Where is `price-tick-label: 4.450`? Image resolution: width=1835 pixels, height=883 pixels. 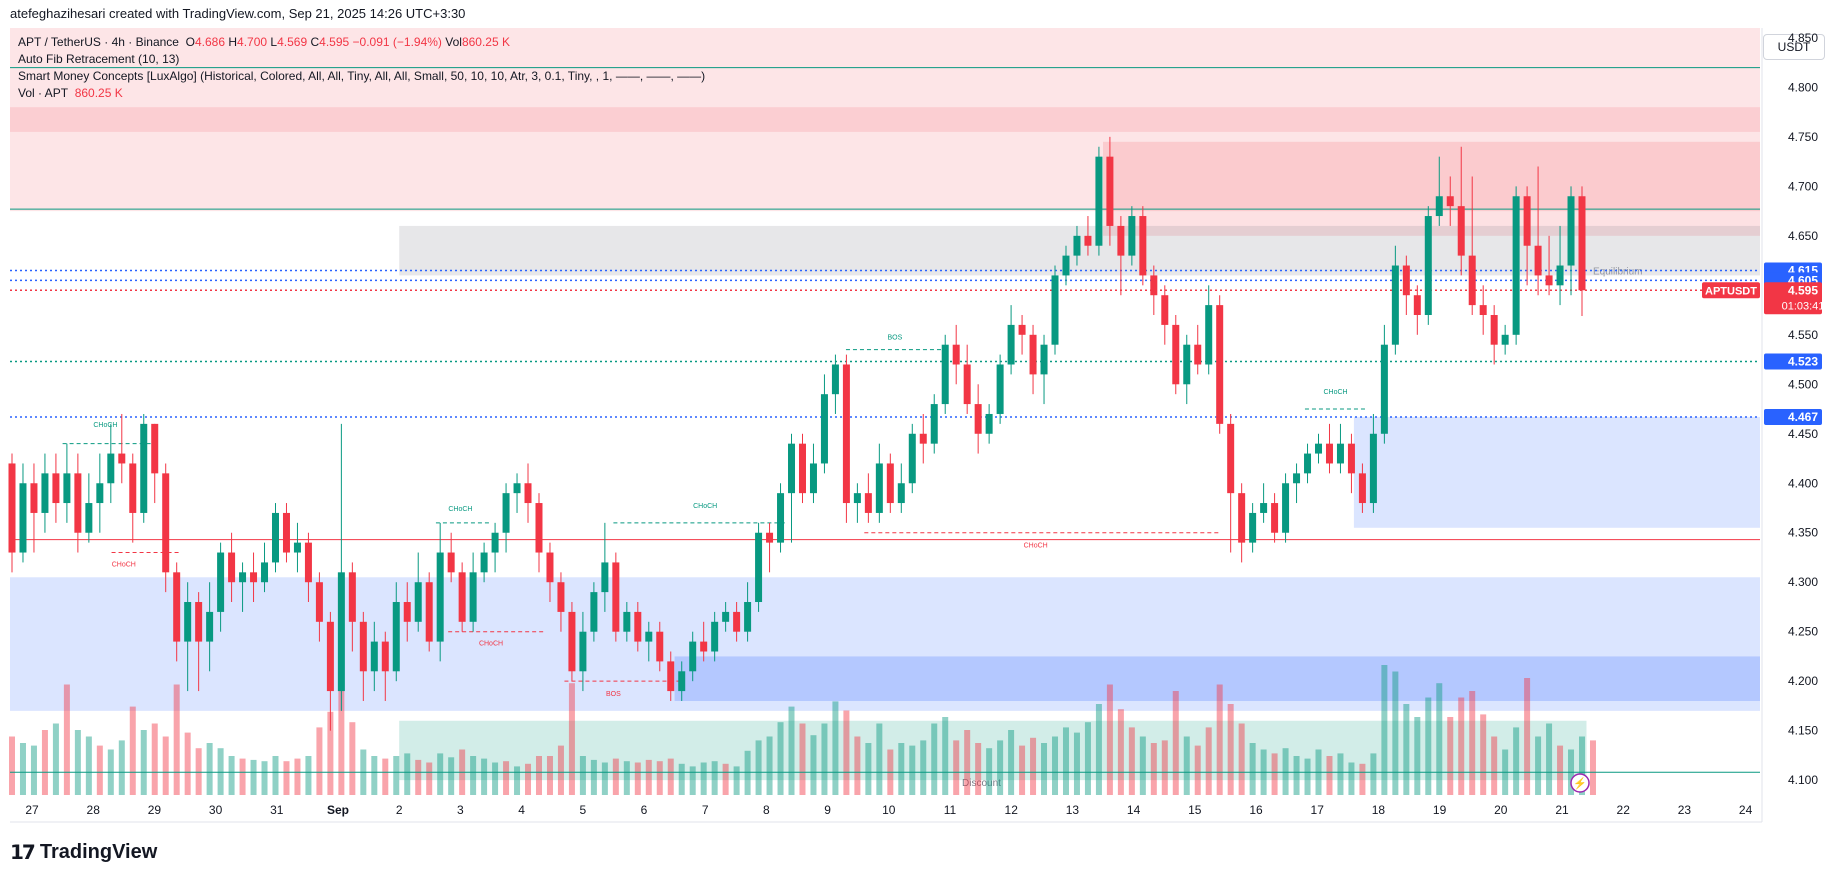
price-tick-label: 4.450 is located at coordinates (1803, 434).